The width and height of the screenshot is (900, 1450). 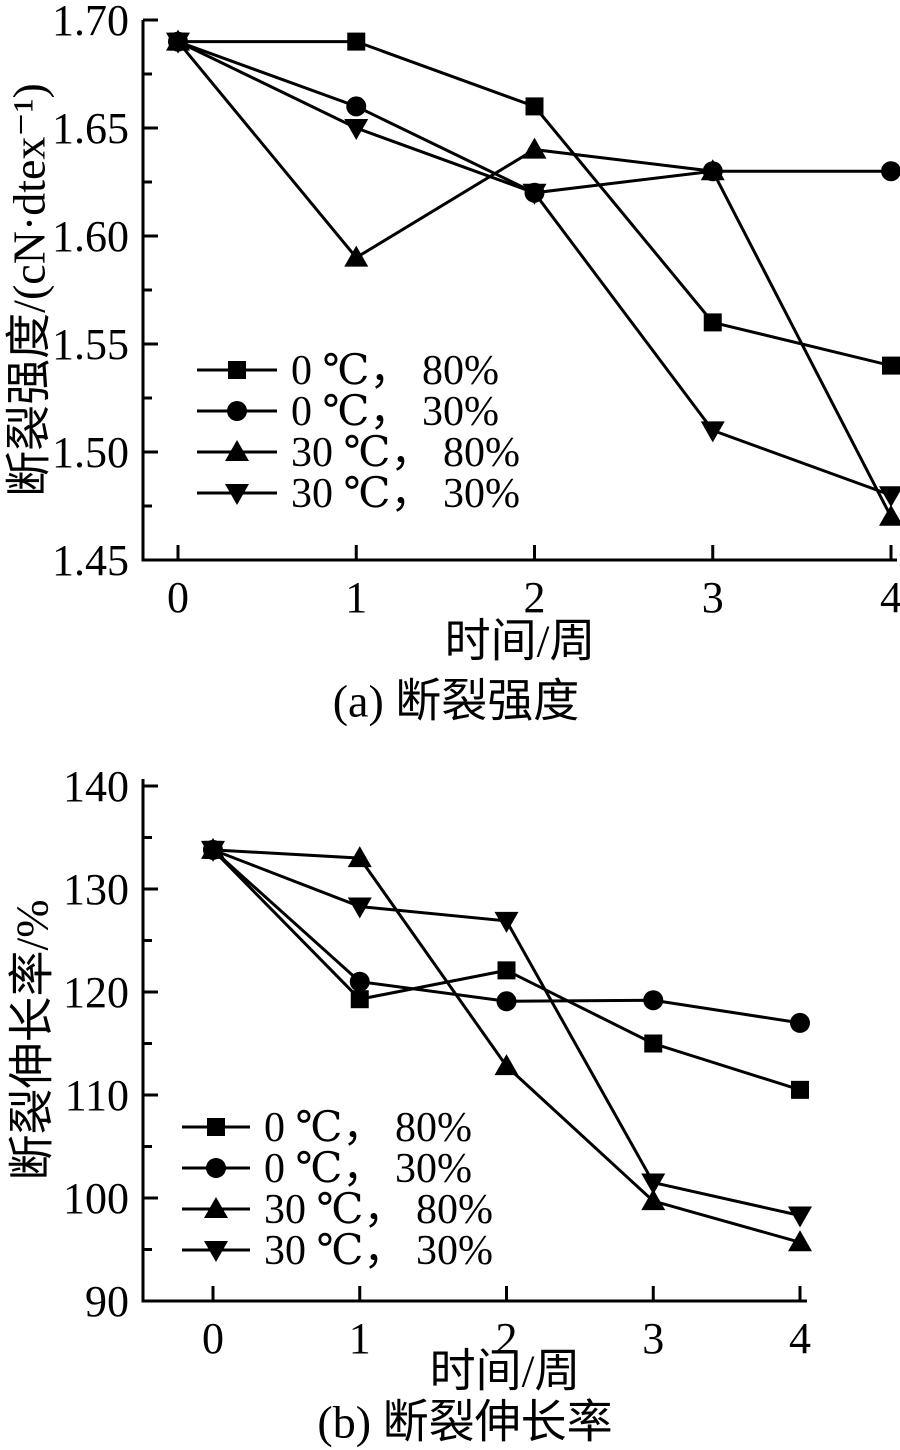 I want to click on y-tick-label-a: 1.70, so click(x=90, y=22).